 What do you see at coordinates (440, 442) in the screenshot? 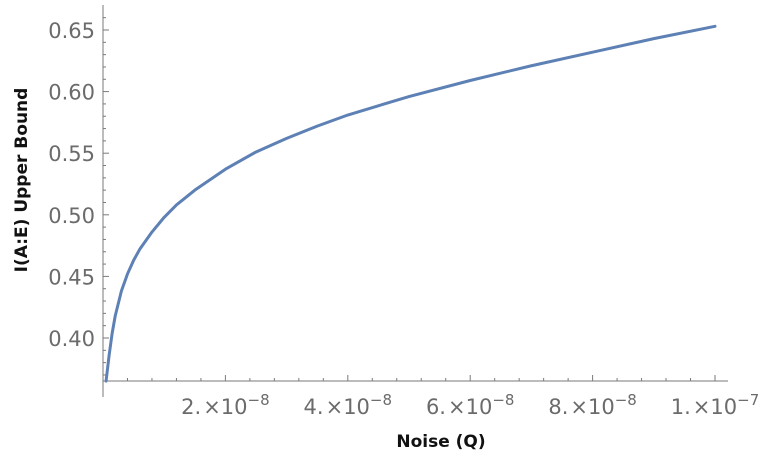
I see `x-axis-title: Noise (Q)` at bounding box center [440, 442].